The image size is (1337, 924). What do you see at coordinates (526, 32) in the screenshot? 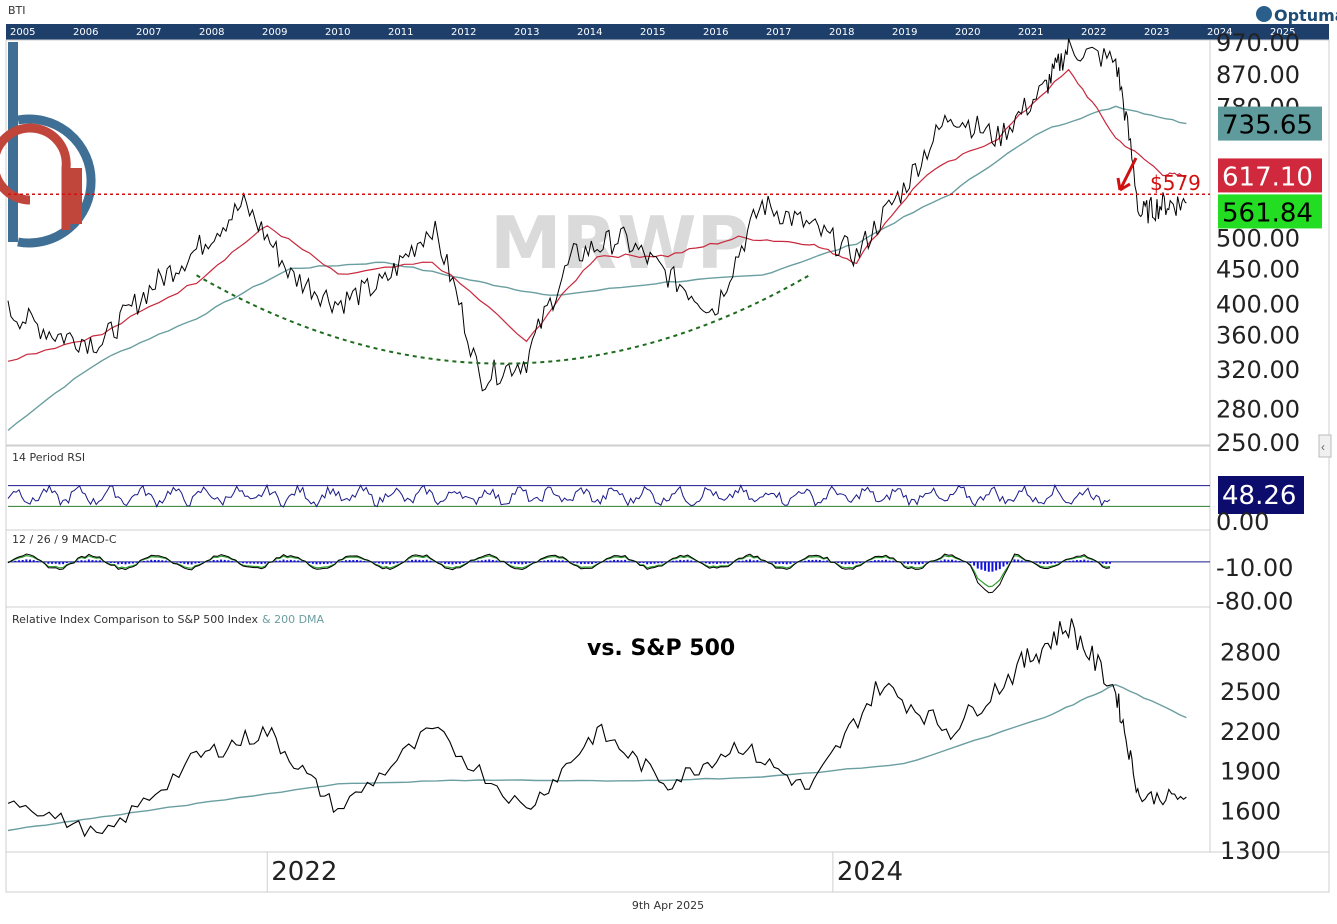
I see `timeline-year: 2013` at bounding box center [526, 32].